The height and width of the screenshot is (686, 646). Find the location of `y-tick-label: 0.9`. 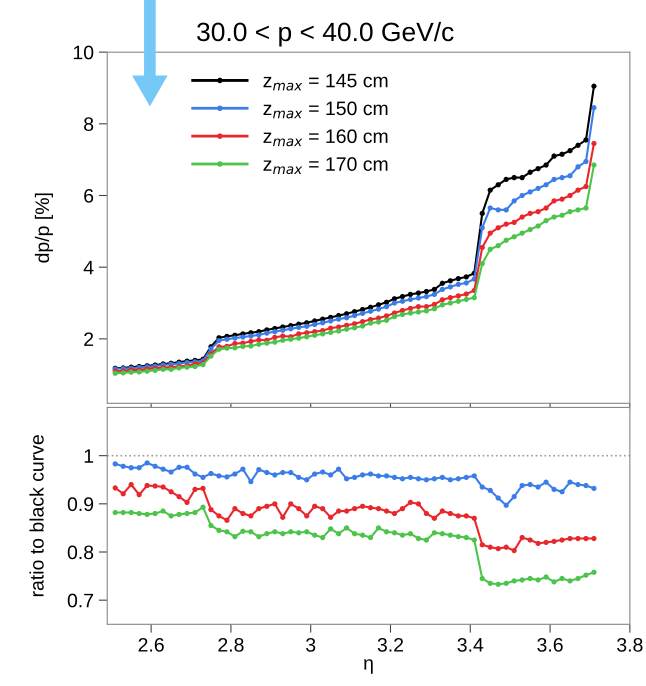

y-tick-label: 0.9 is located at coordinates (81, 504).